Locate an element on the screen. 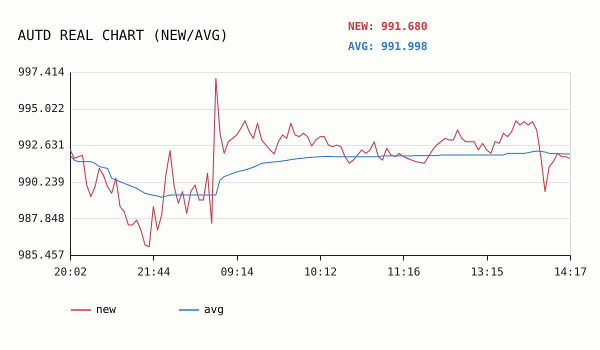 The image size is (600, 350). x-tick-label: 21:44 is located at coordinates (154, 272).